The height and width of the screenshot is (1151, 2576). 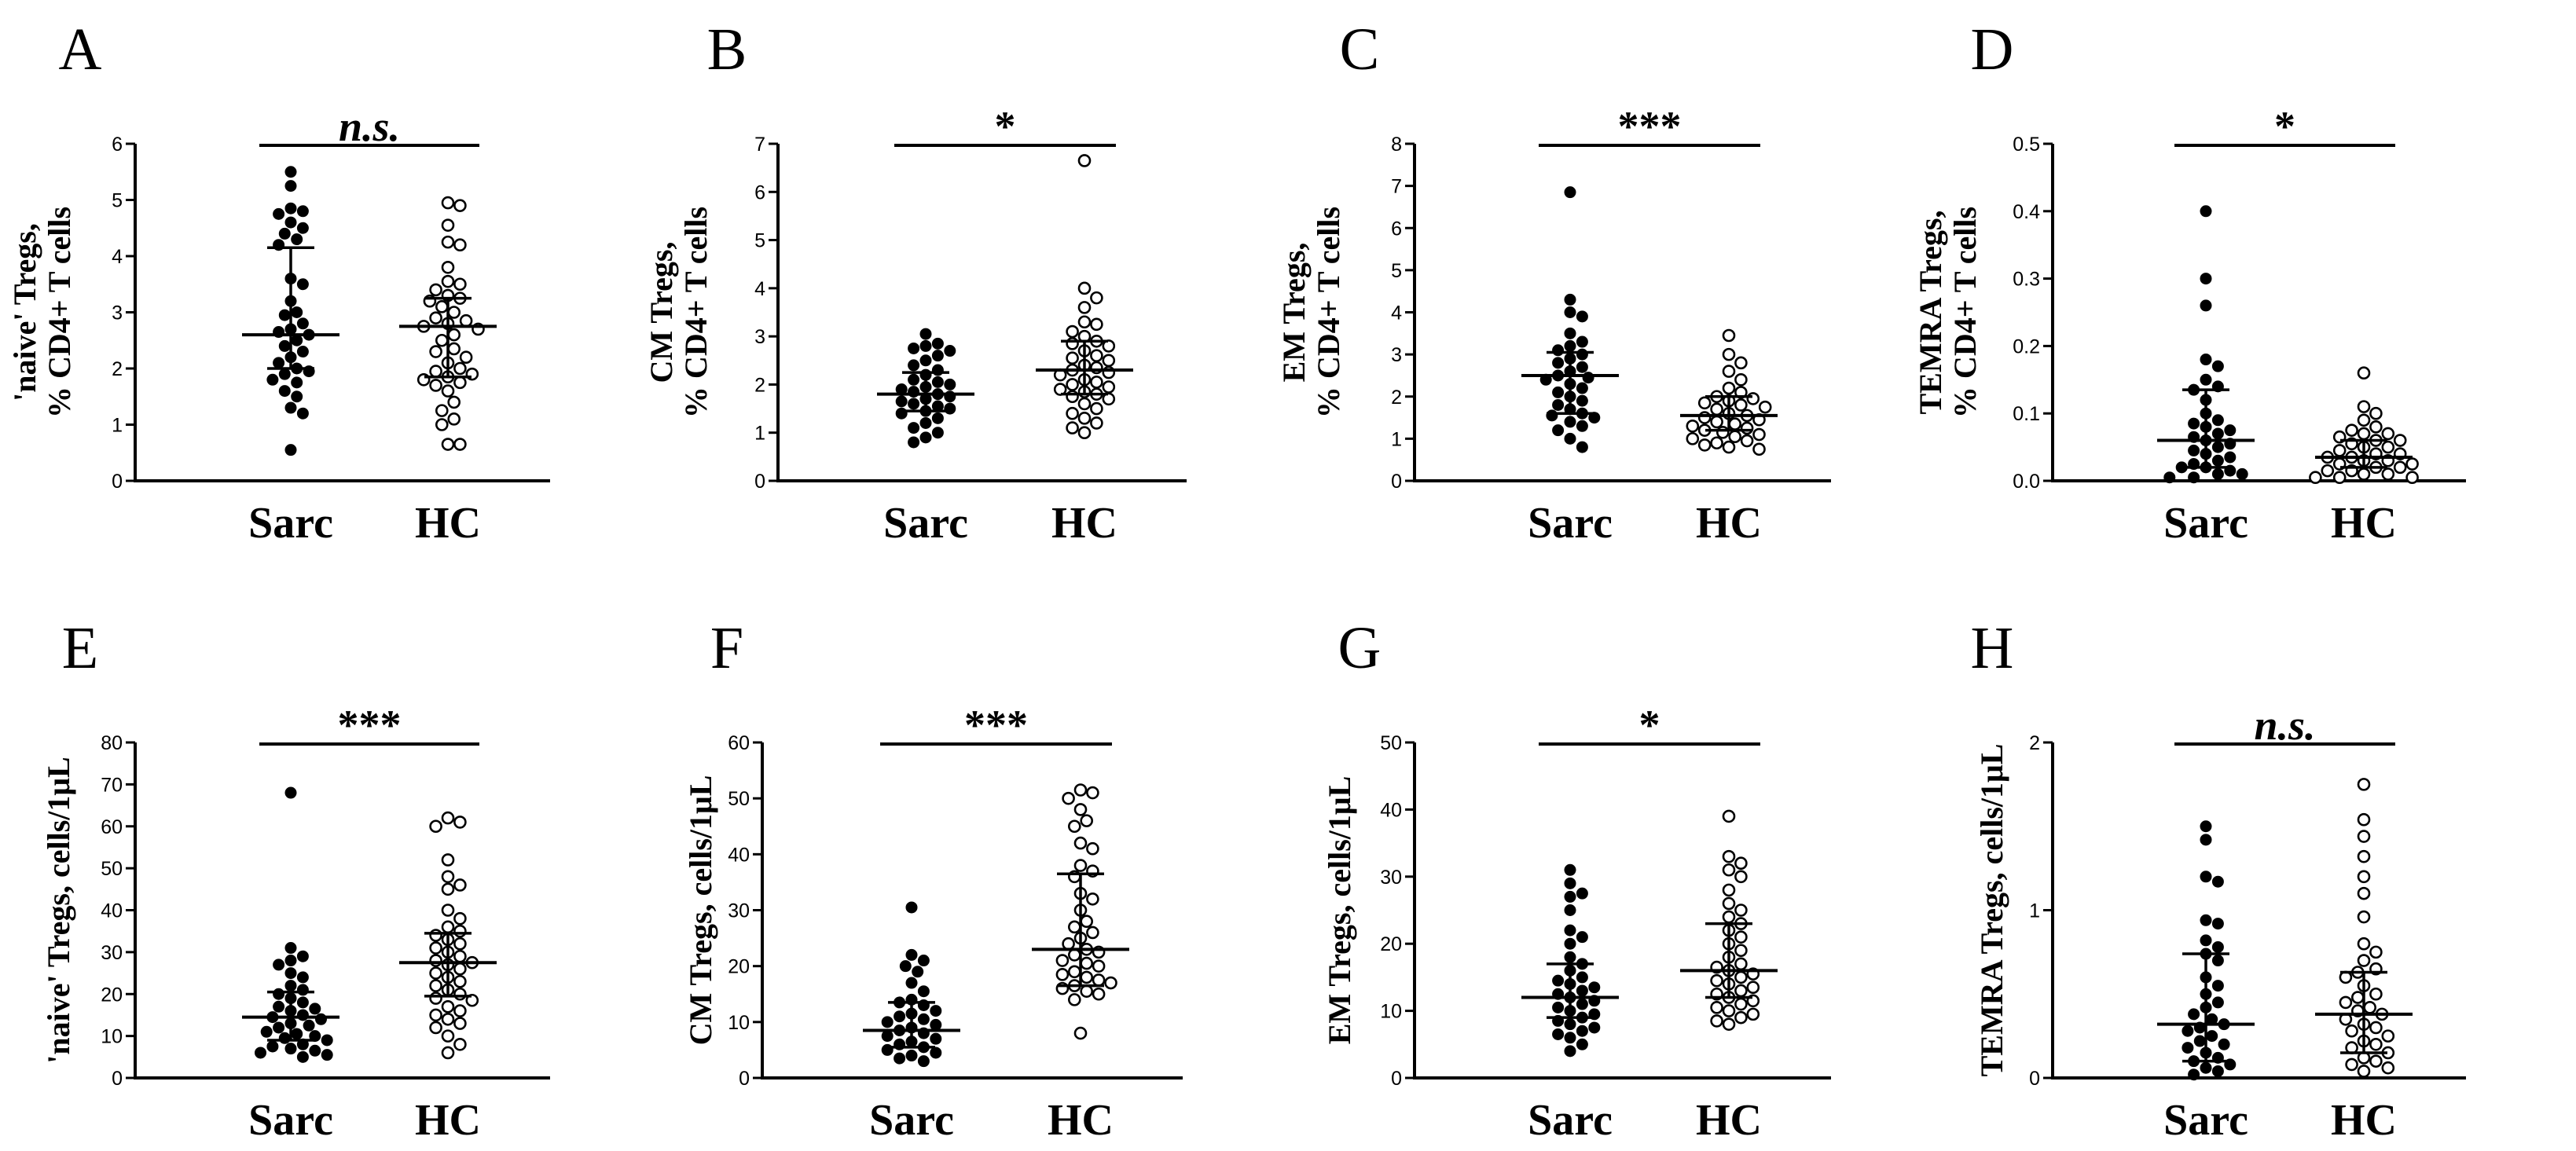 What do you see at coordinates (1396, 145) in the screenshot?
I see `y-tick-label: 8` at bounding box center [1396, 145].